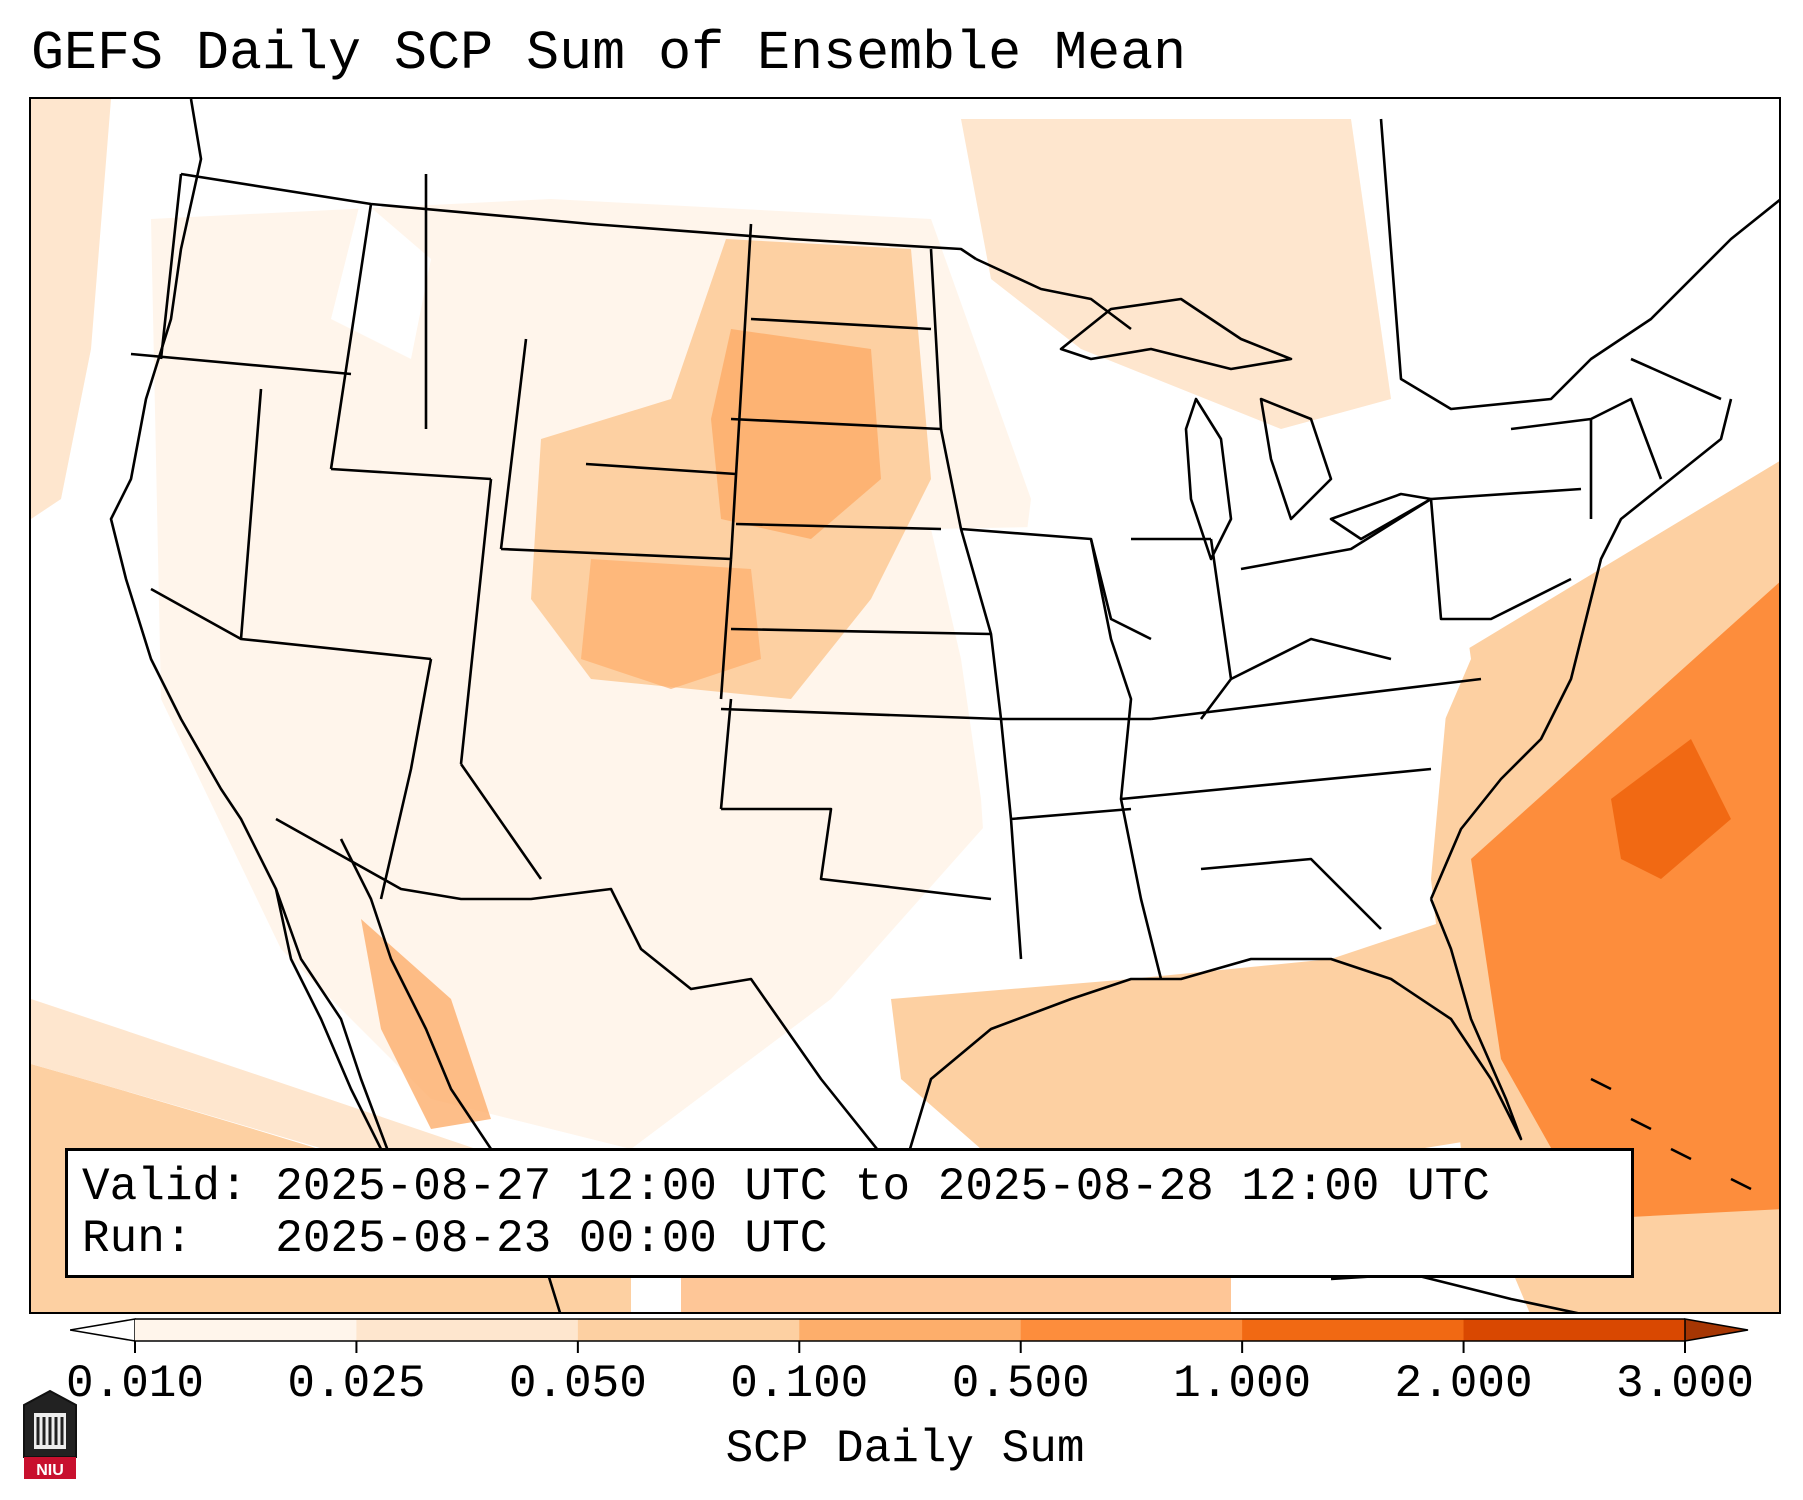 Image resolution: width=1803 pixels, height=1500 pixels. What do you see at coordinates (1020, 1384) in the screenshot?
I see `colorbar-tick-label: 0.500` at bounding box center [1020, 1384].